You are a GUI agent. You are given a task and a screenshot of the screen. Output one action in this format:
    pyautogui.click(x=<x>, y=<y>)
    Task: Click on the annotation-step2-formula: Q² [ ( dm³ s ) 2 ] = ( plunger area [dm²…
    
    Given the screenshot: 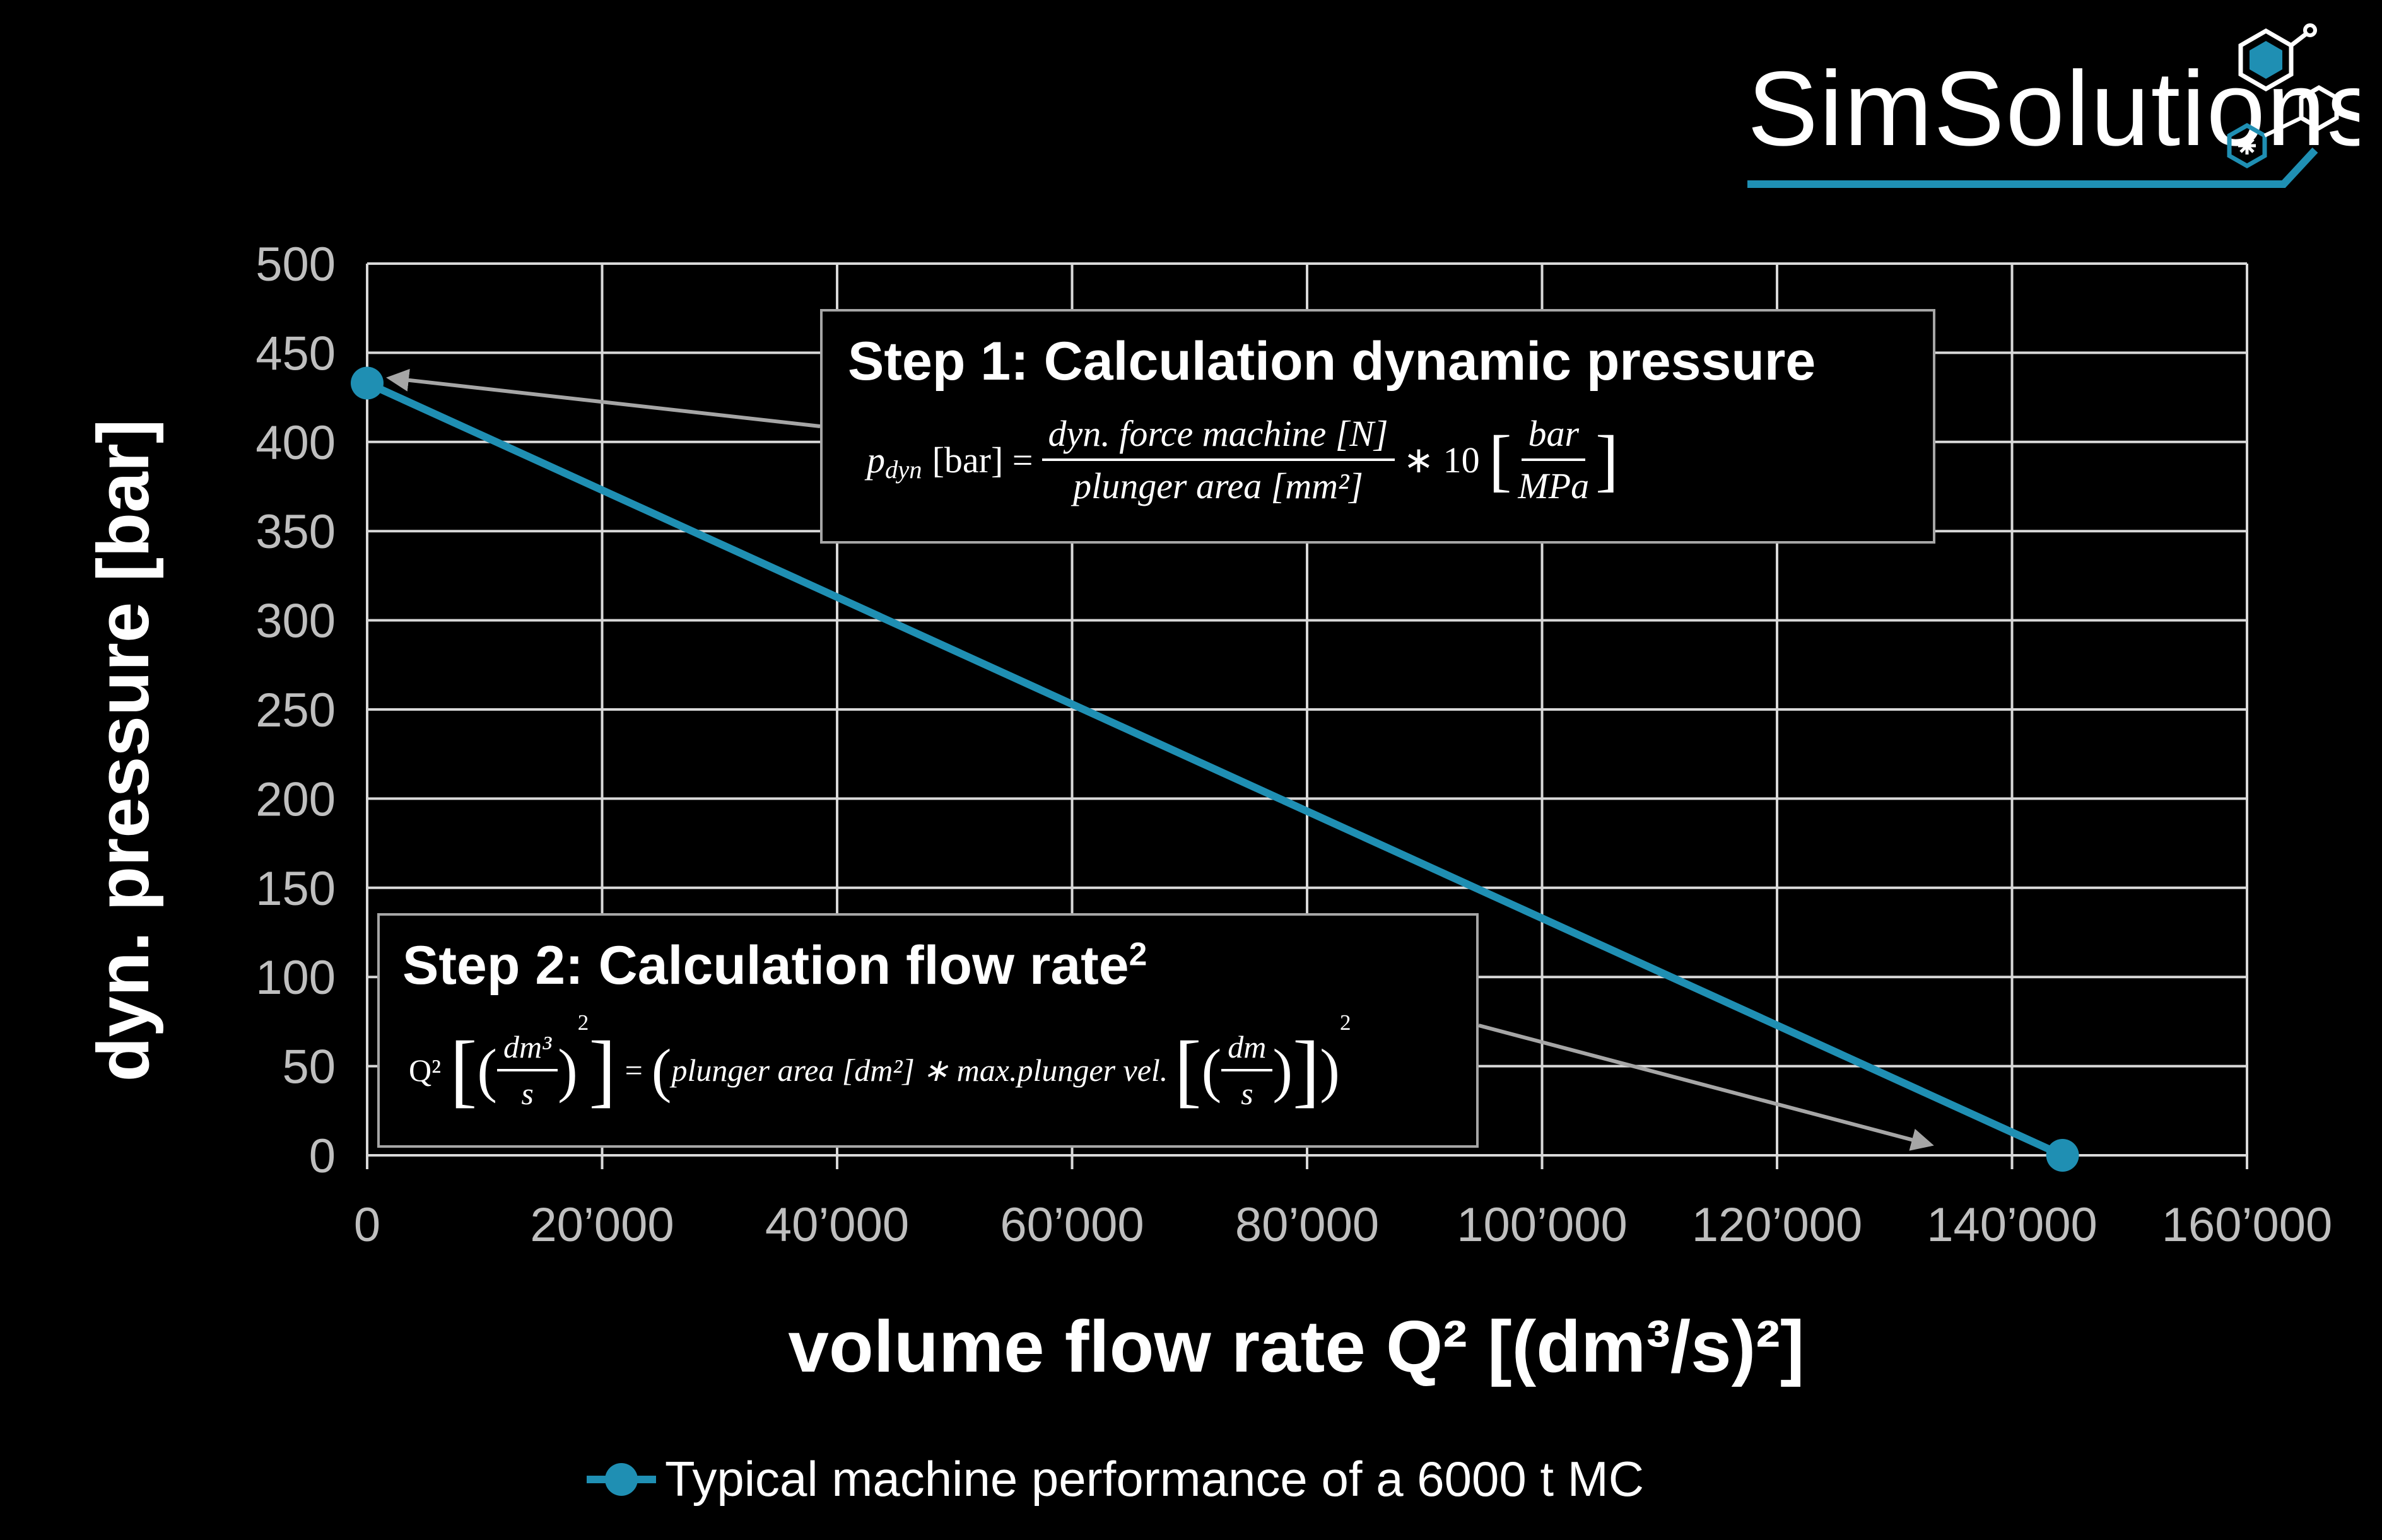 What is the action you would take?
    pyautogui.click(x=880, y=1063)
    